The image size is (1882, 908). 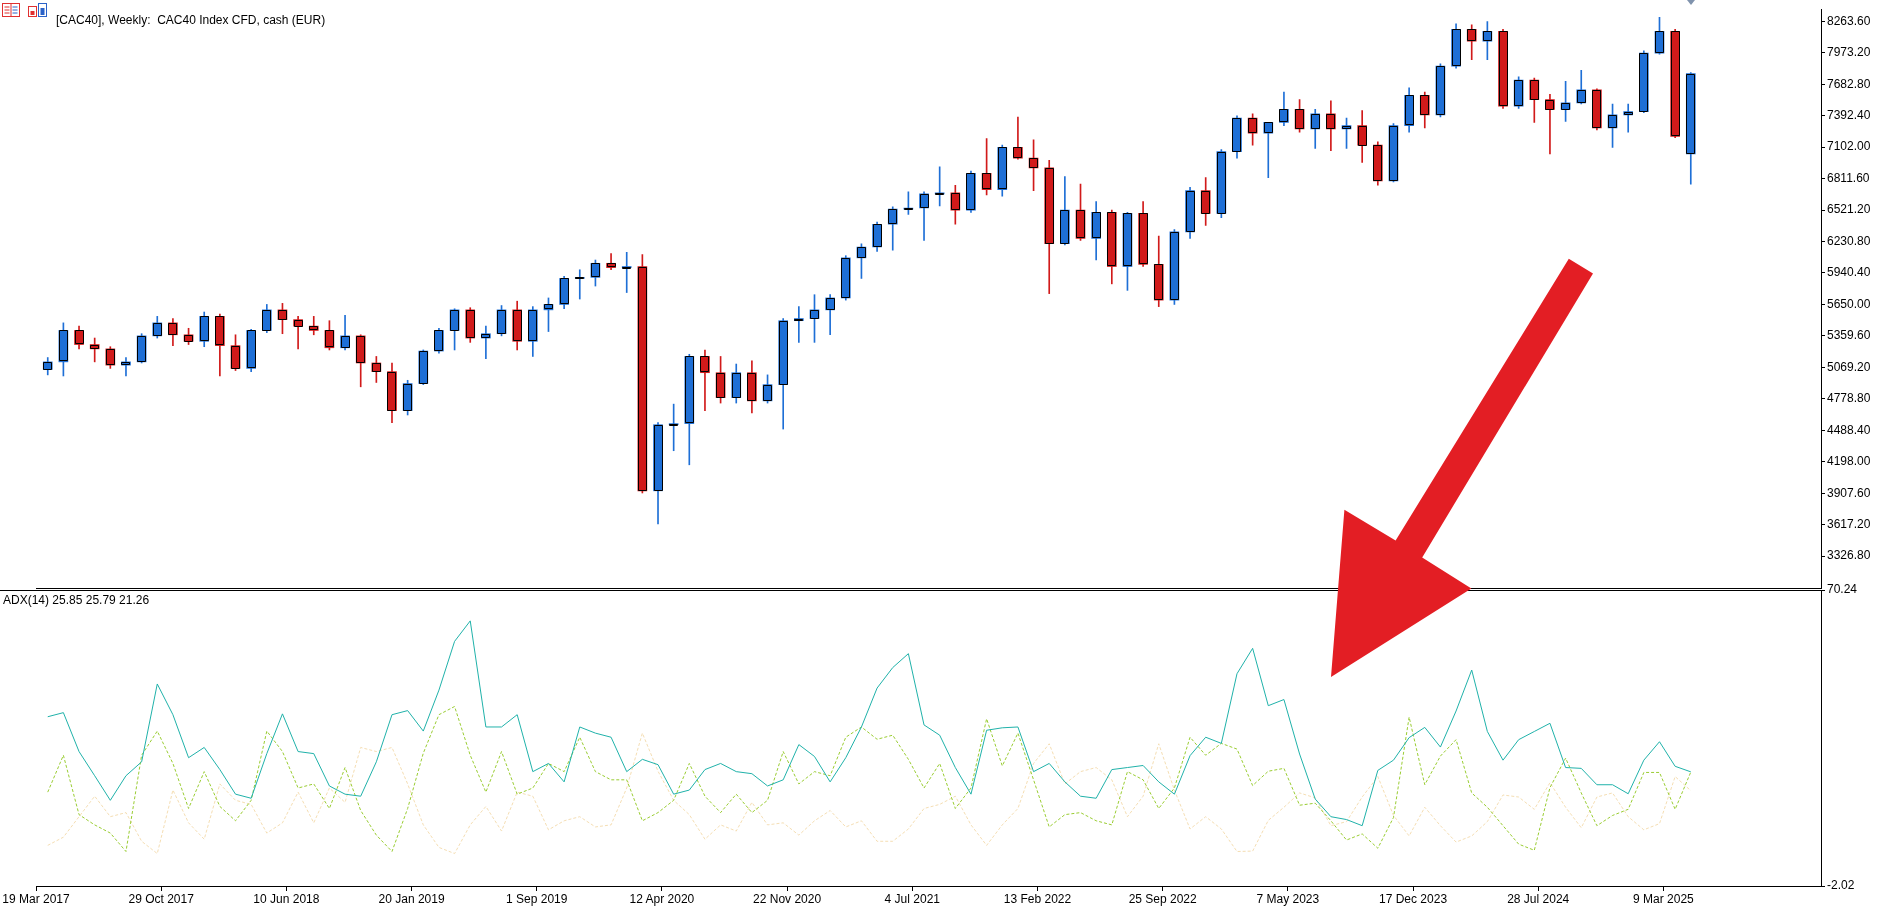 What do you see at coordinates (1849, 524) in the screenshot?
I see `y-tick-label: 3617.20` at bounding box center [1849, 524].